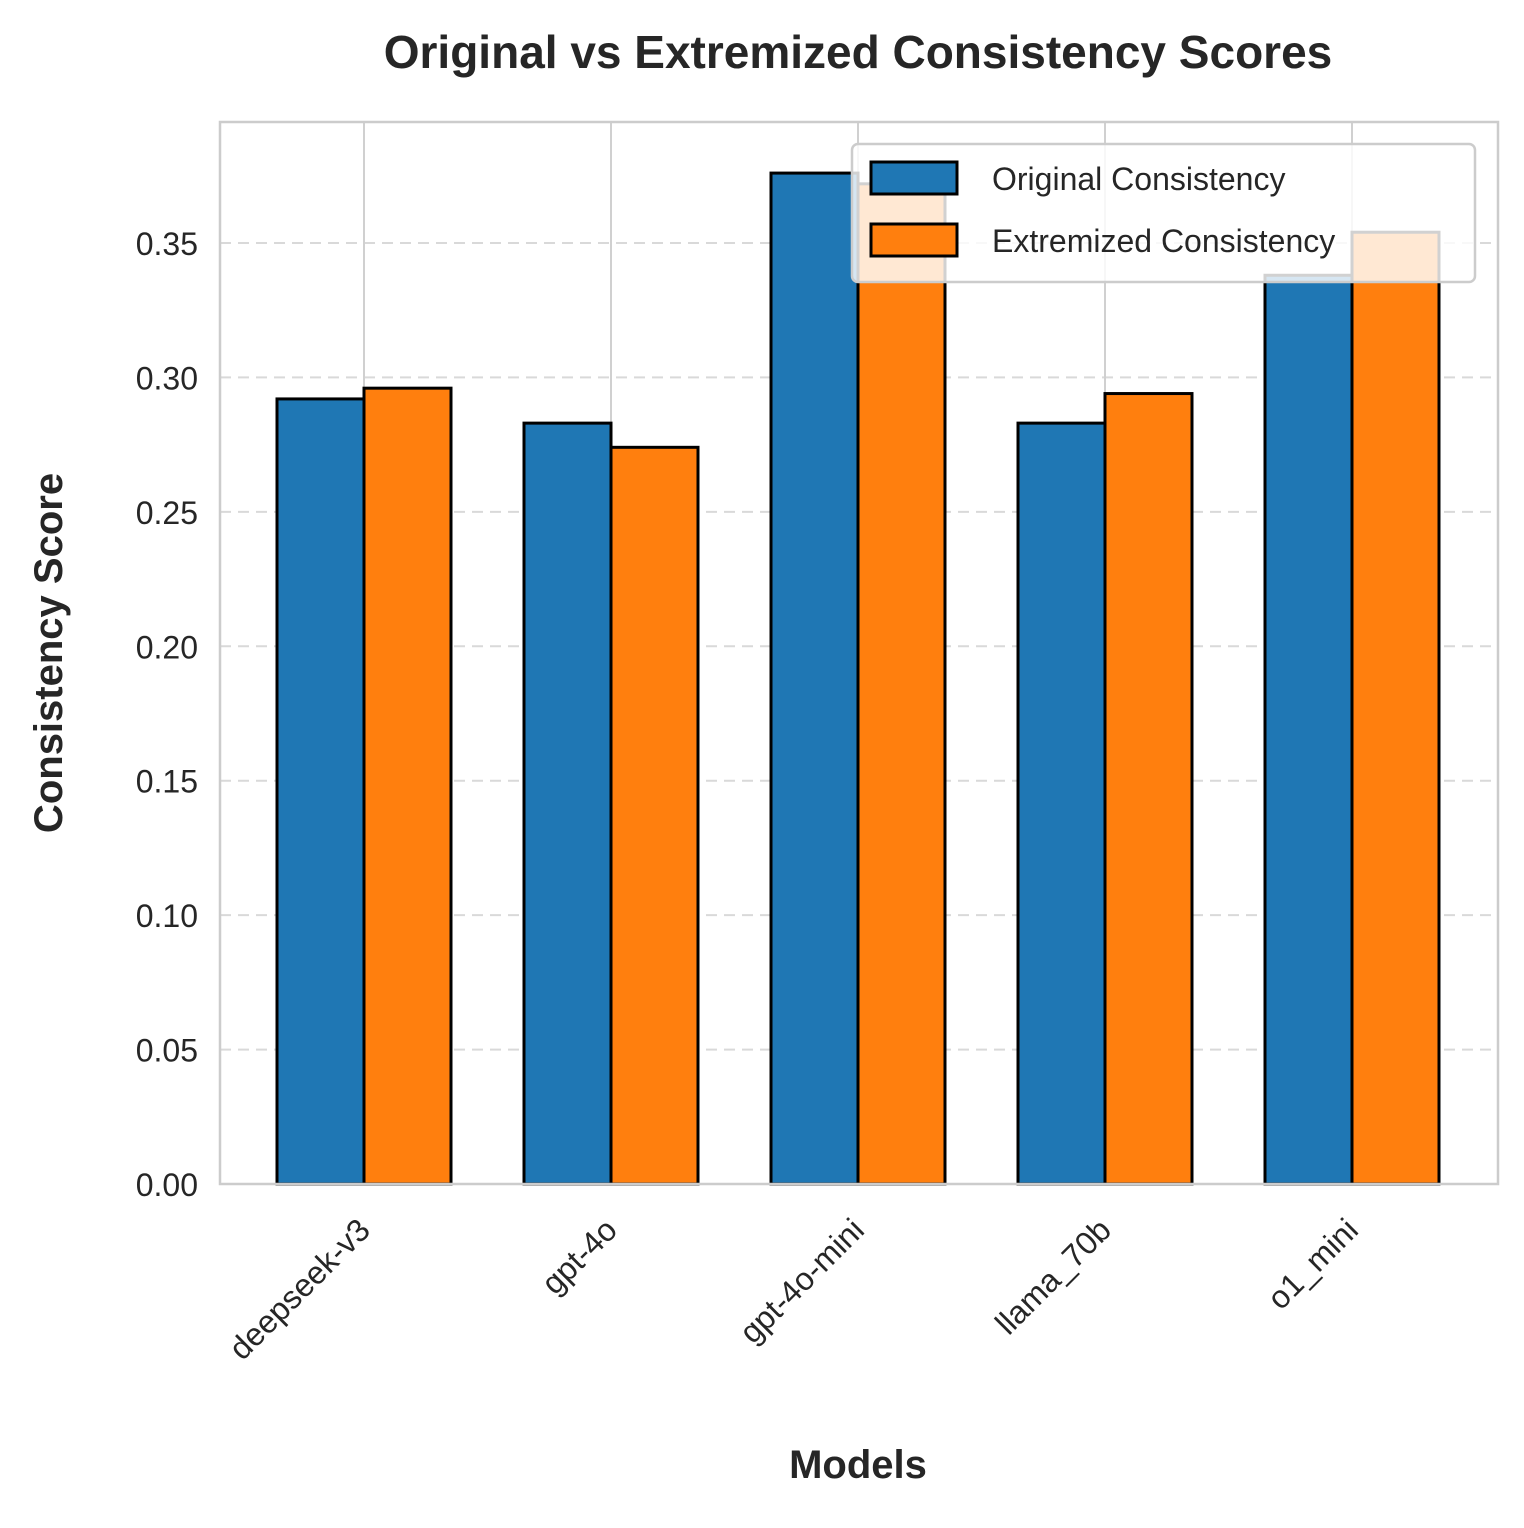  What do you see at coordinates (1138, 179) in the screenshot?
I see `legend-label-original: Original Consistency` at bounding box center [1138, 179].